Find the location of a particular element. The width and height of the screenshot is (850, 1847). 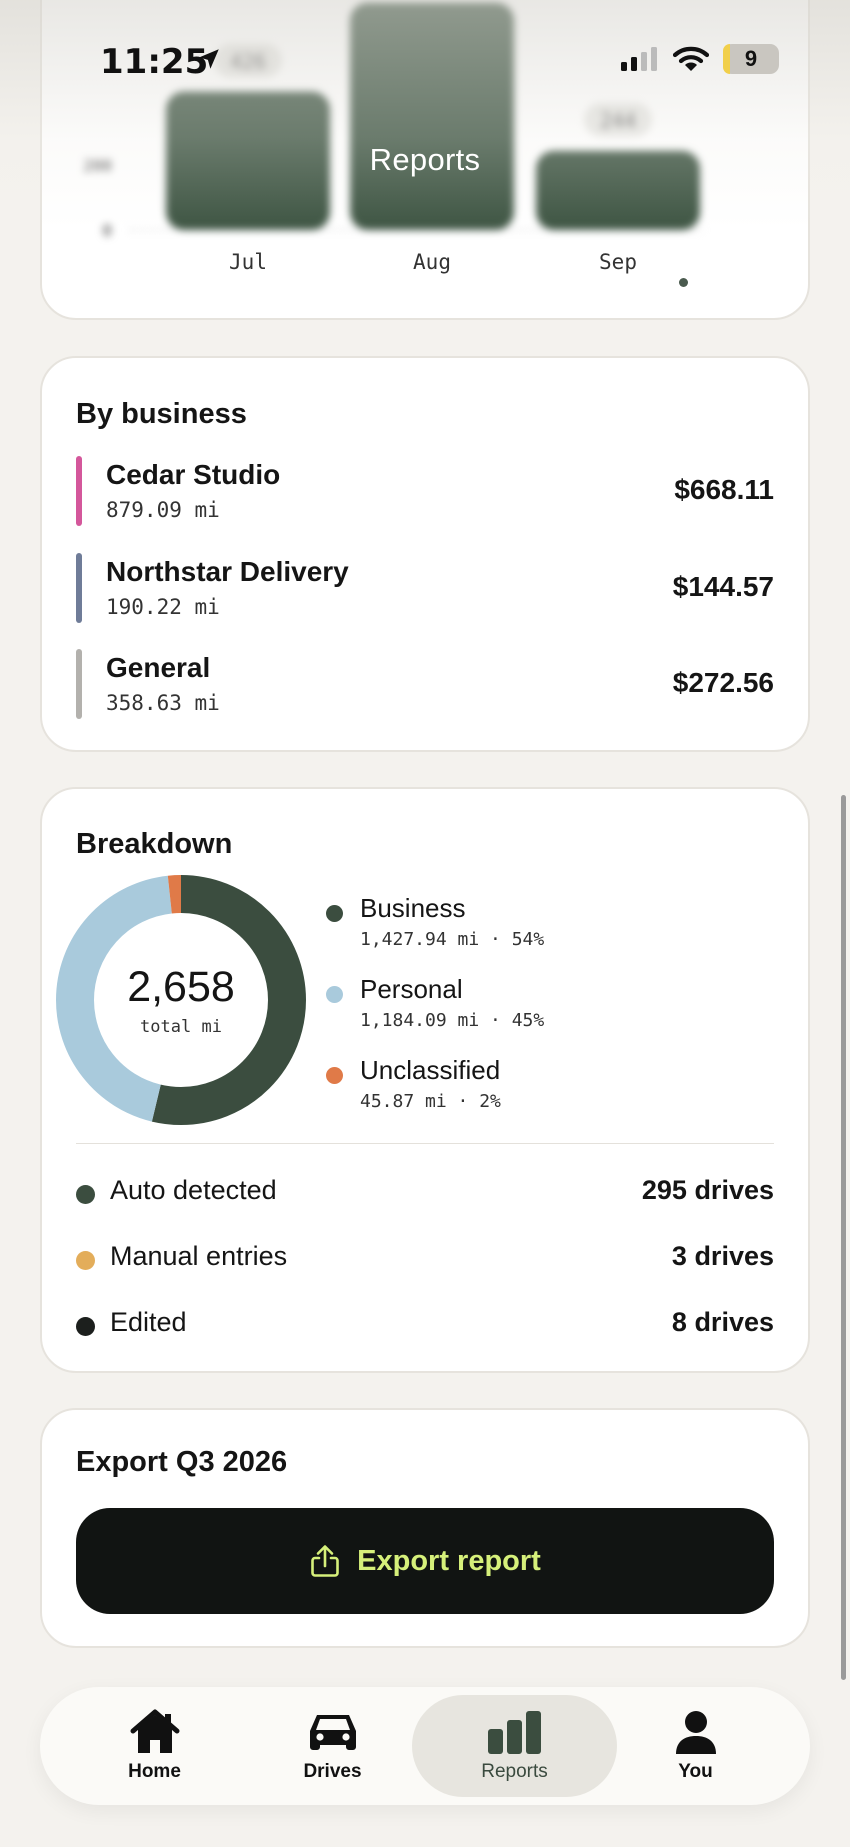

business-row: Cedar Studio 879.09 mi $668.11 is located at coordinates (425, 491).